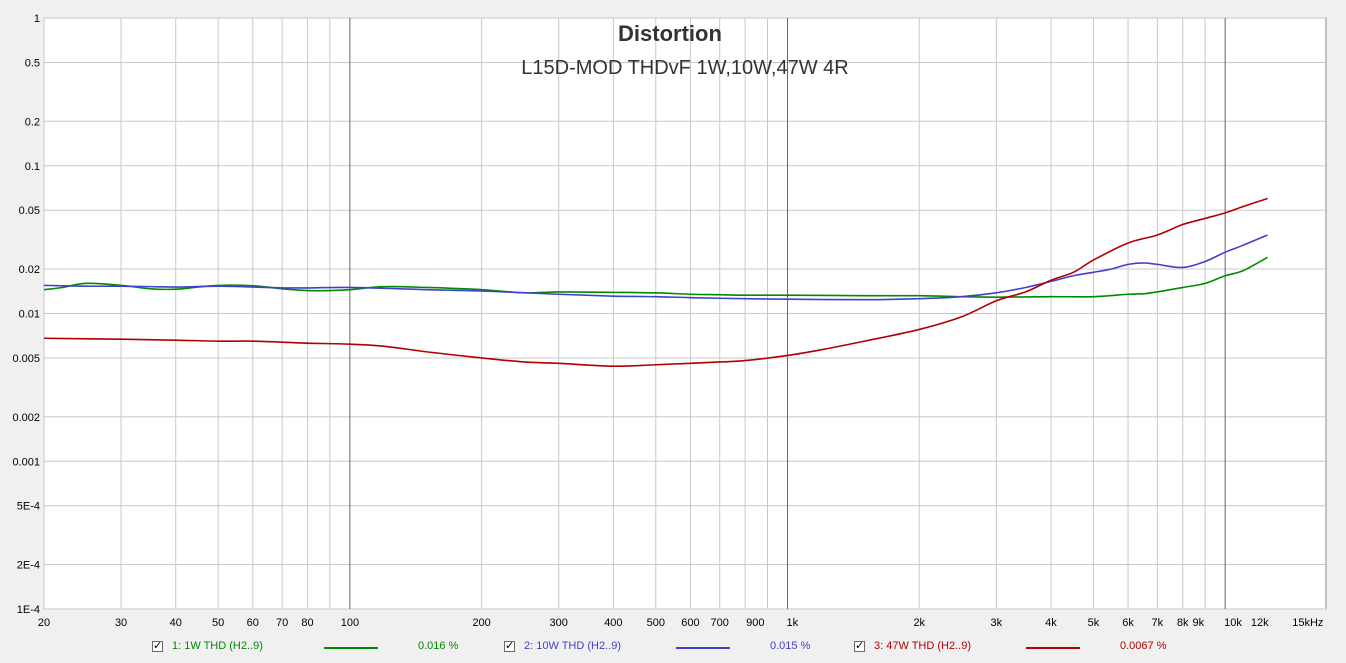 This screenshot has height=663, width=1346. Describe the element at coordinates (26, 418) in the screenshot. I see `y-tick-label: 0.002` at that location.